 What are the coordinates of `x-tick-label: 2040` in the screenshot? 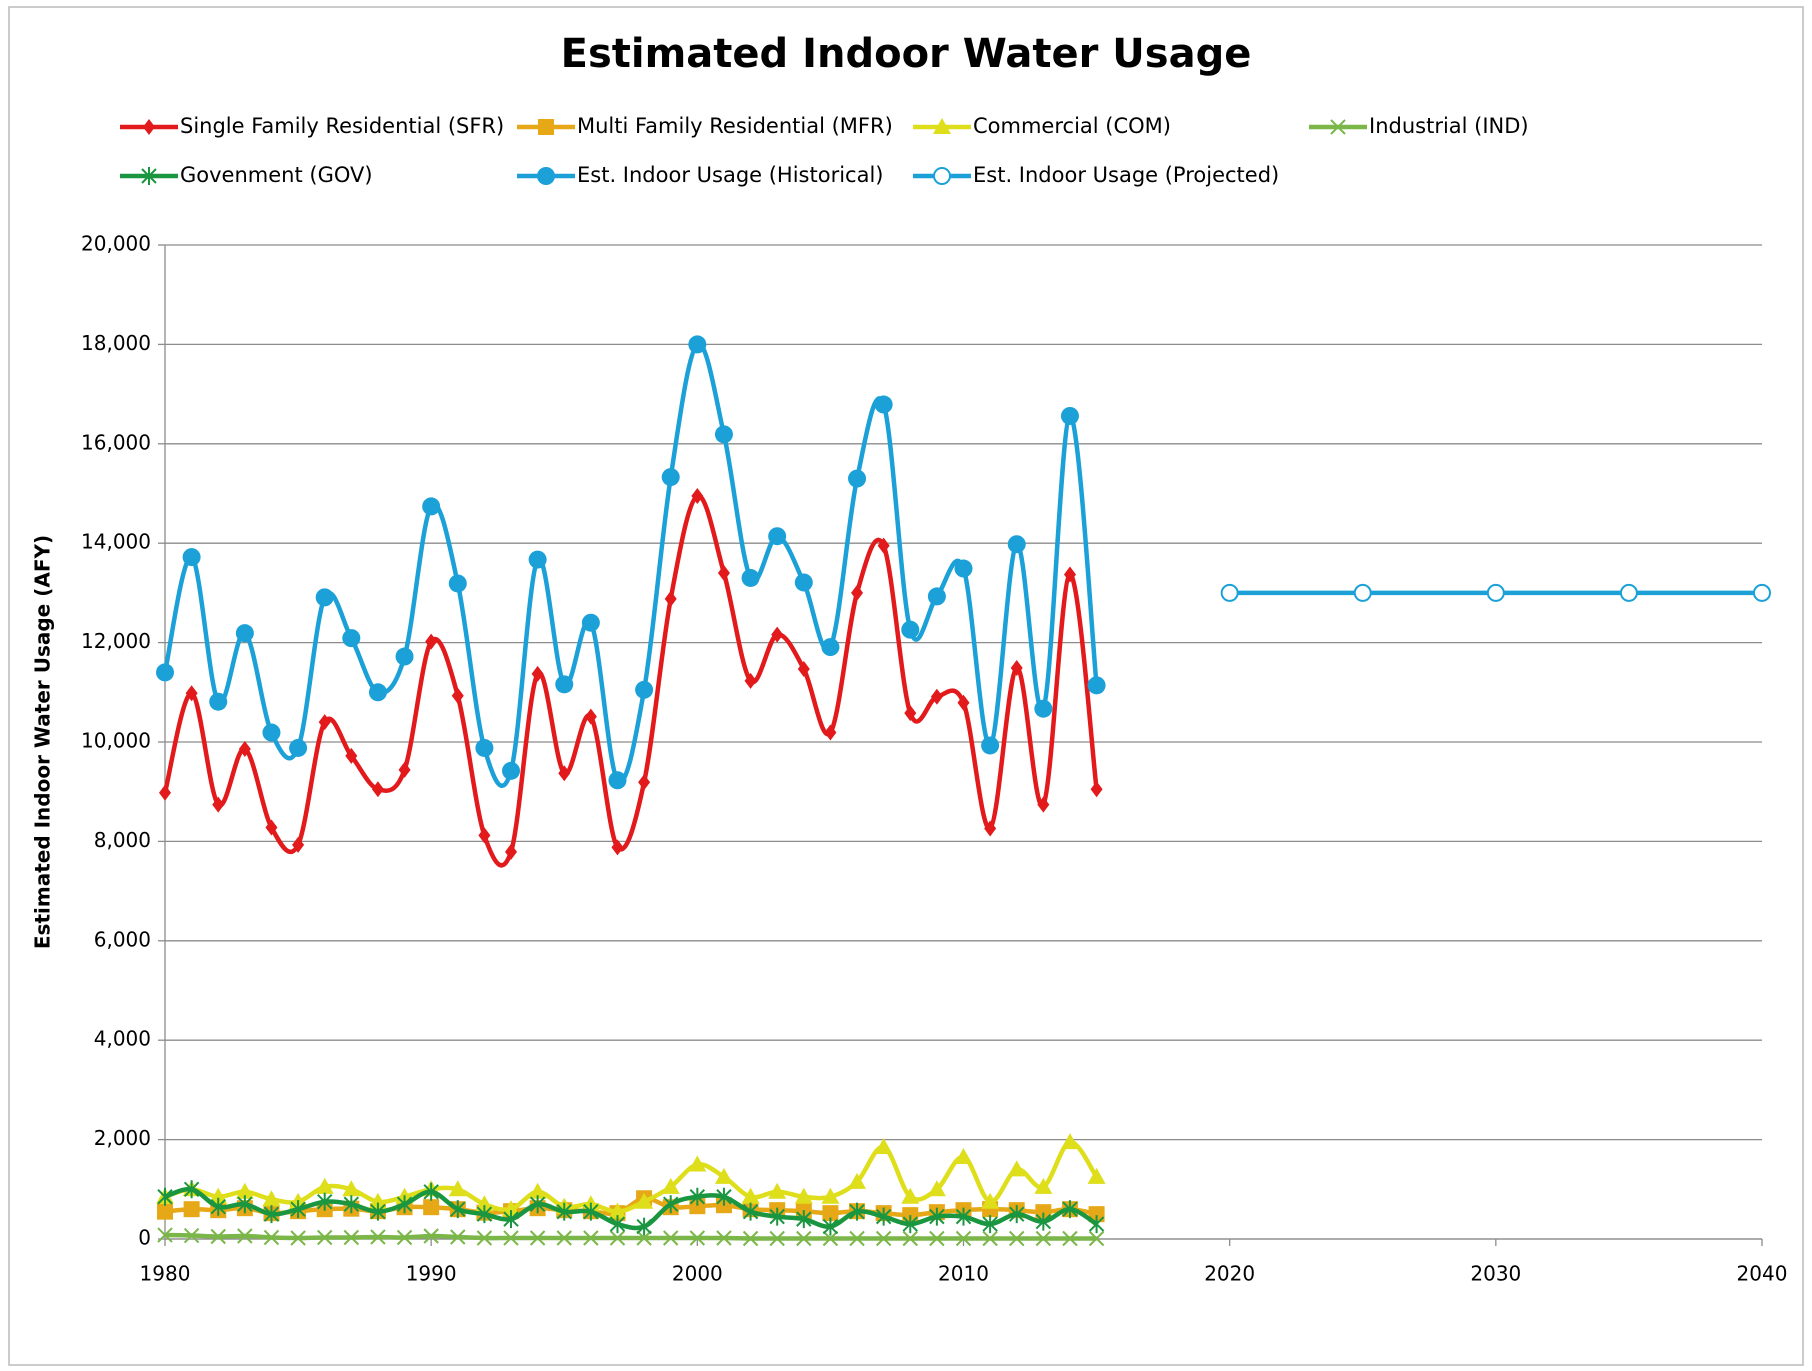 It's located at (1762, 1274).